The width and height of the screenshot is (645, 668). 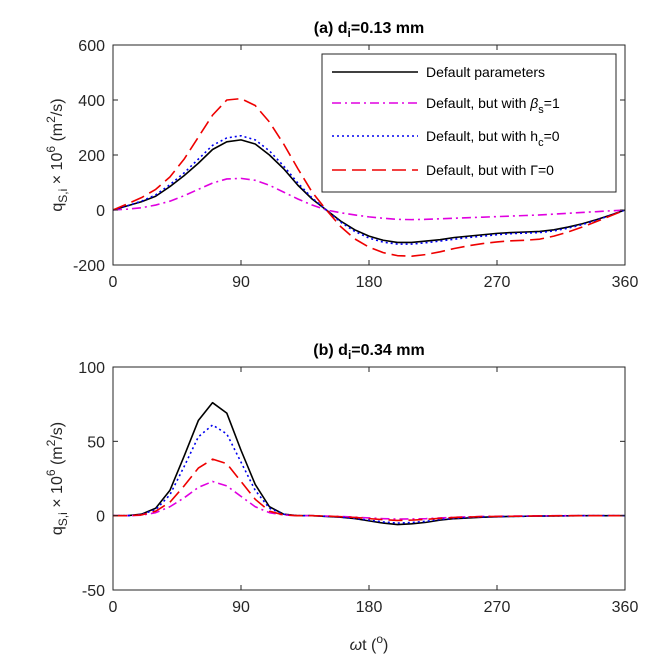 What do you see at coordinates (96, 442) in the screenshot?
I see `y-tick-label: 50` at bounding box center [96, 442].